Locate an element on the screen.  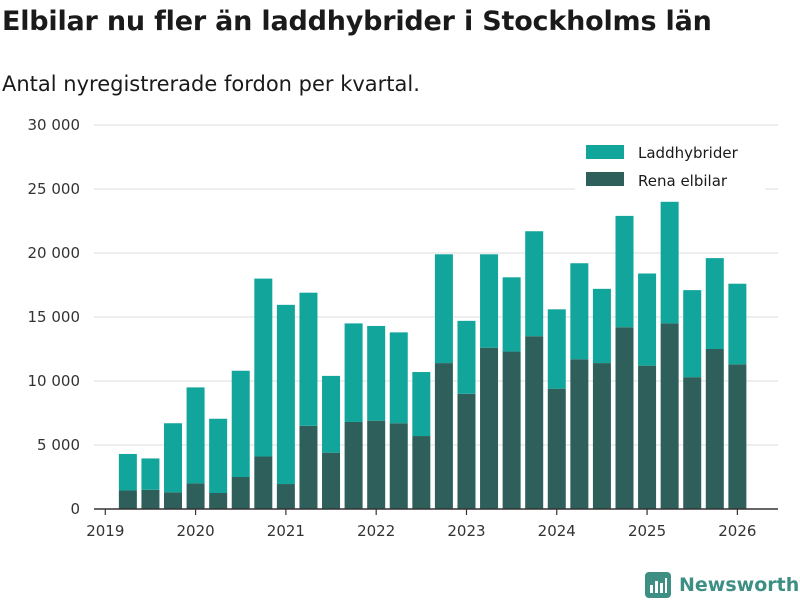
newsworthy-brand: Newsworthy is located at coordinates (722, 585).